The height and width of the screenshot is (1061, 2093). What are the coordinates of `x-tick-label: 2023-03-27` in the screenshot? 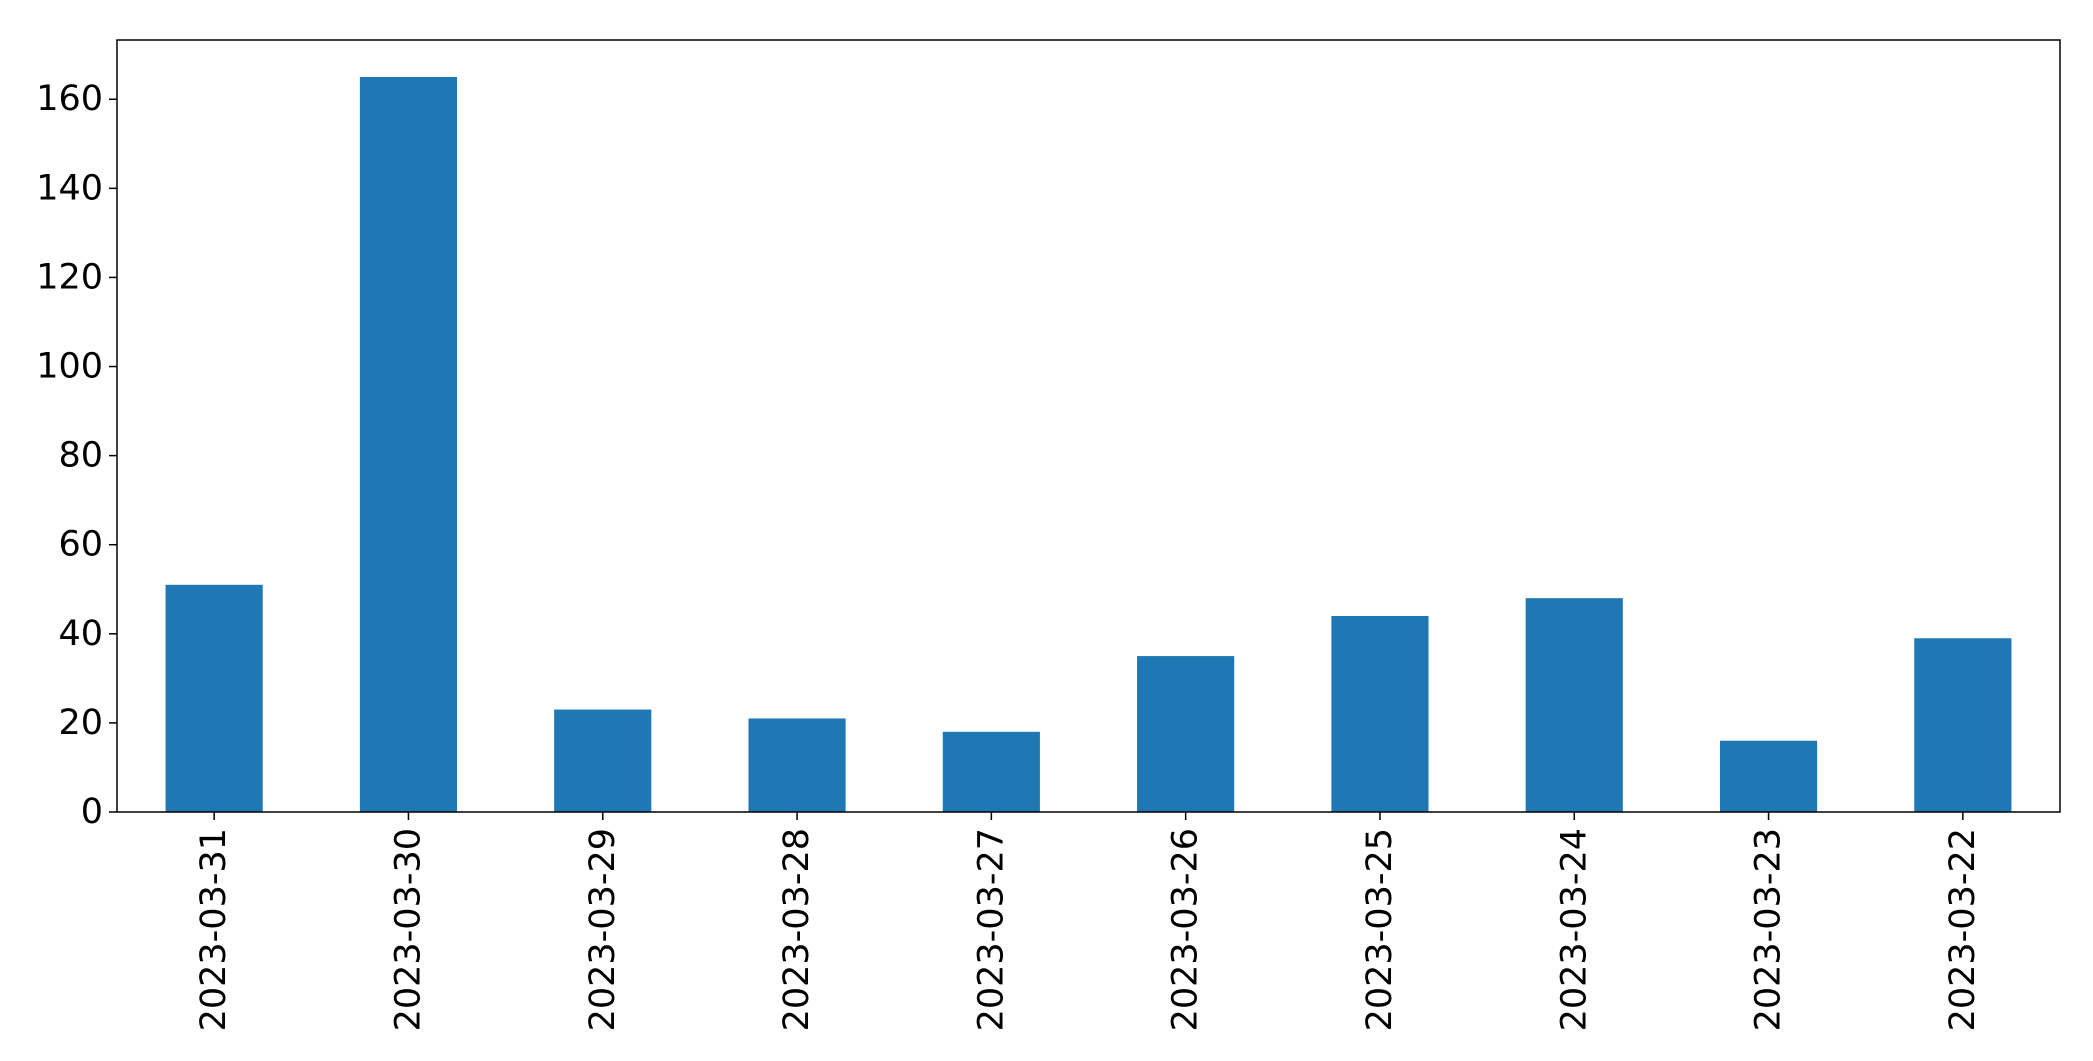 It's located at (991, 929).